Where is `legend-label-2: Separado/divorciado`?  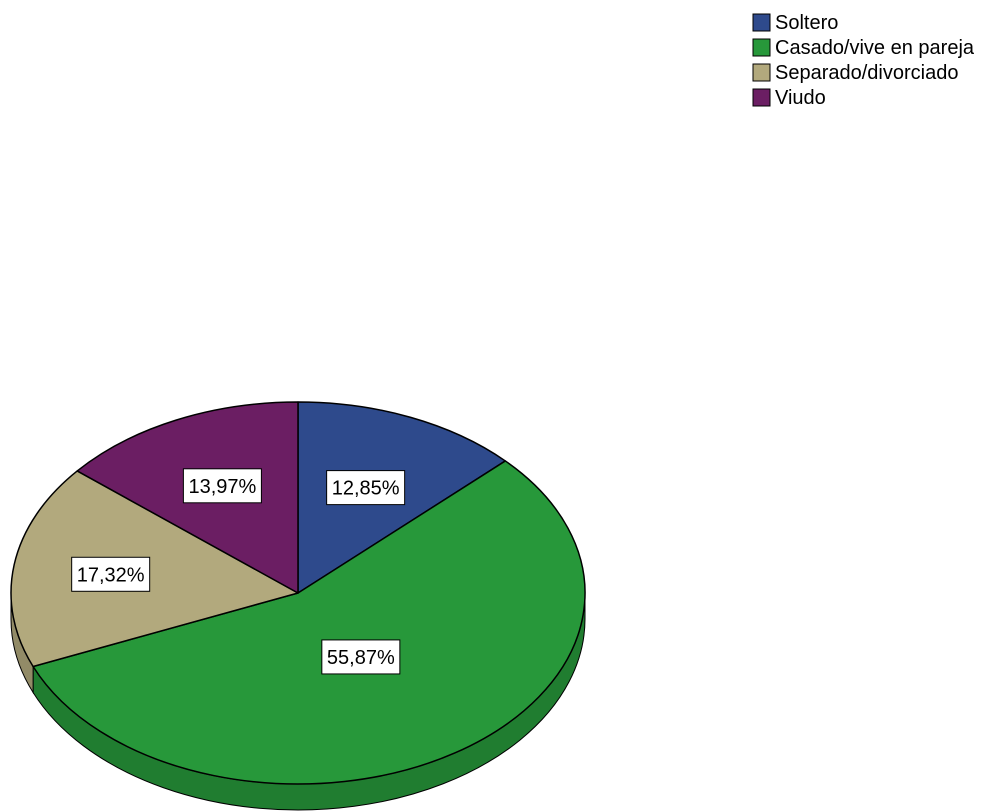
legend-label-2: Separado/divorciado is located at coordinates (866, 73).